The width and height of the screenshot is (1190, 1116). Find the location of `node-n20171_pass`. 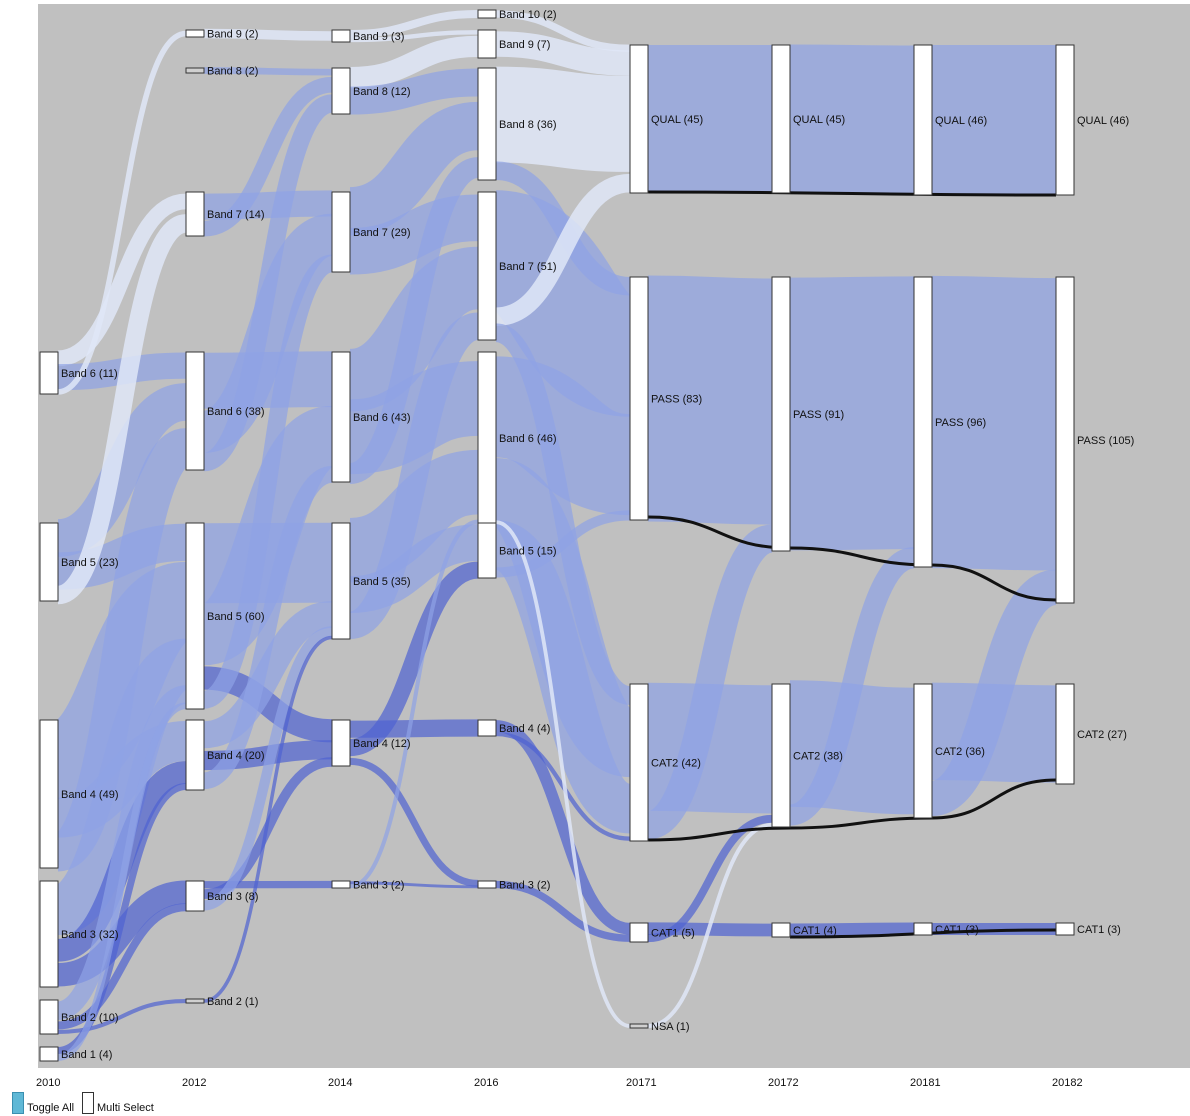

node-n20171_pass is located at coordinates (639, 398).